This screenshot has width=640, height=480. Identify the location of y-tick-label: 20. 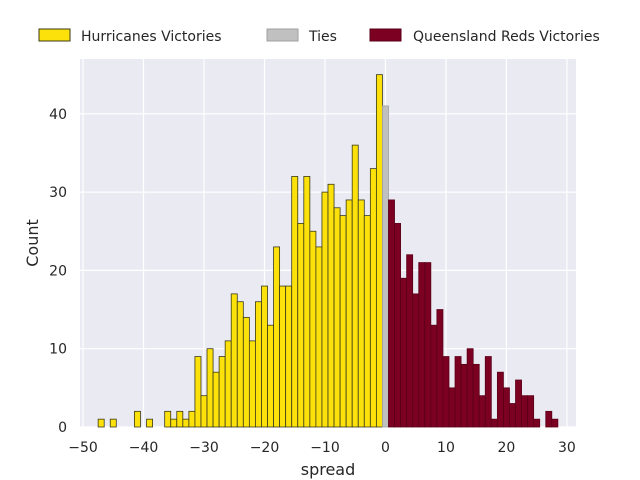
(58, 271).